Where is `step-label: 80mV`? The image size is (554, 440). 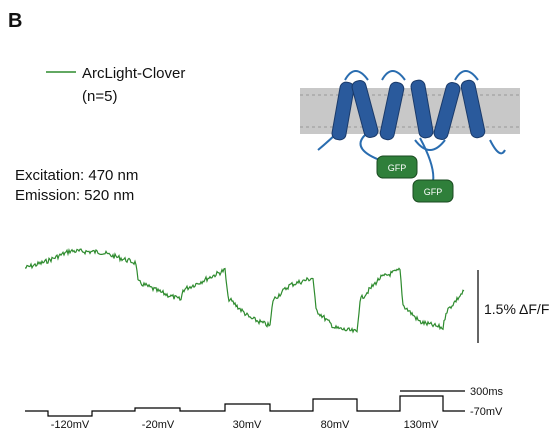 step-label: 80mV is located at coordinates (335, 425).